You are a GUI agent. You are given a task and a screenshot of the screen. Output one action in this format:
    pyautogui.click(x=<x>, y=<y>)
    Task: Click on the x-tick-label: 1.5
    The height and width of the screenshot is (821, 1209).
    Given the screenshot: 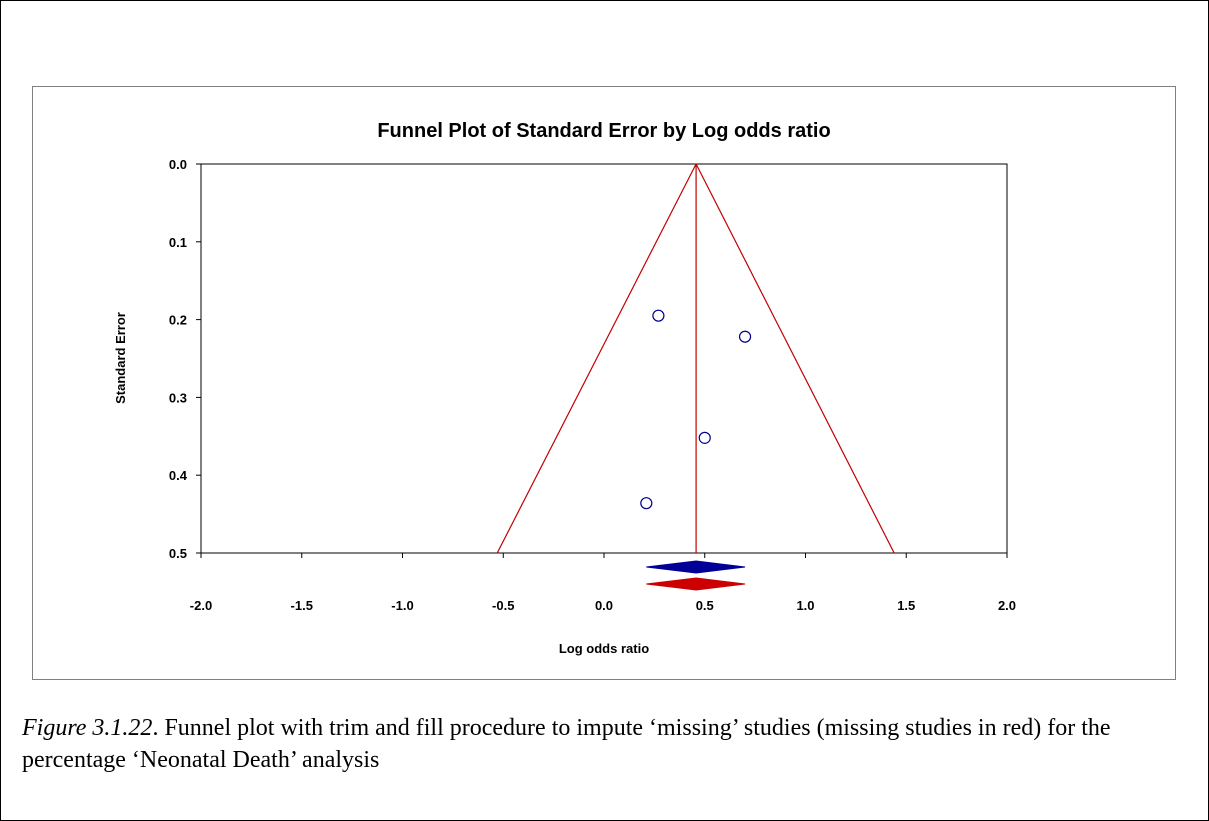 What is the action you would take?
    pyautogui.click(x=906, y=605)
    